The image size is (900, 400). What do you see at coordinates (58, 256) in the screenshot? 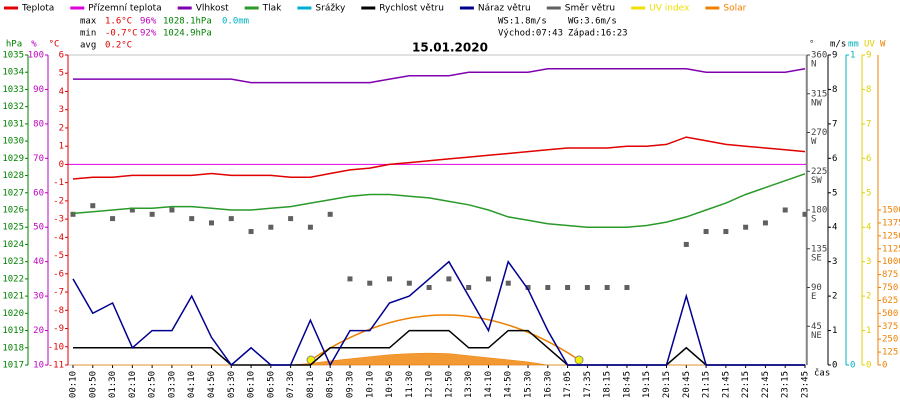
I see `y-tick-label: -5` at bounding box center [58, 256].